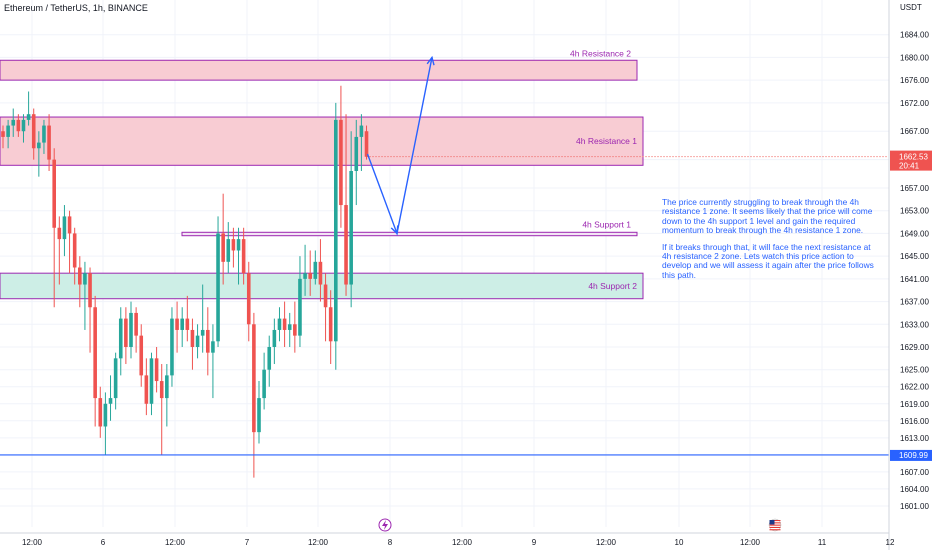  What do you see at coordinates (400, 145) in the screenshot?
I see `projection-arrow` at bounding box center [400, 145].